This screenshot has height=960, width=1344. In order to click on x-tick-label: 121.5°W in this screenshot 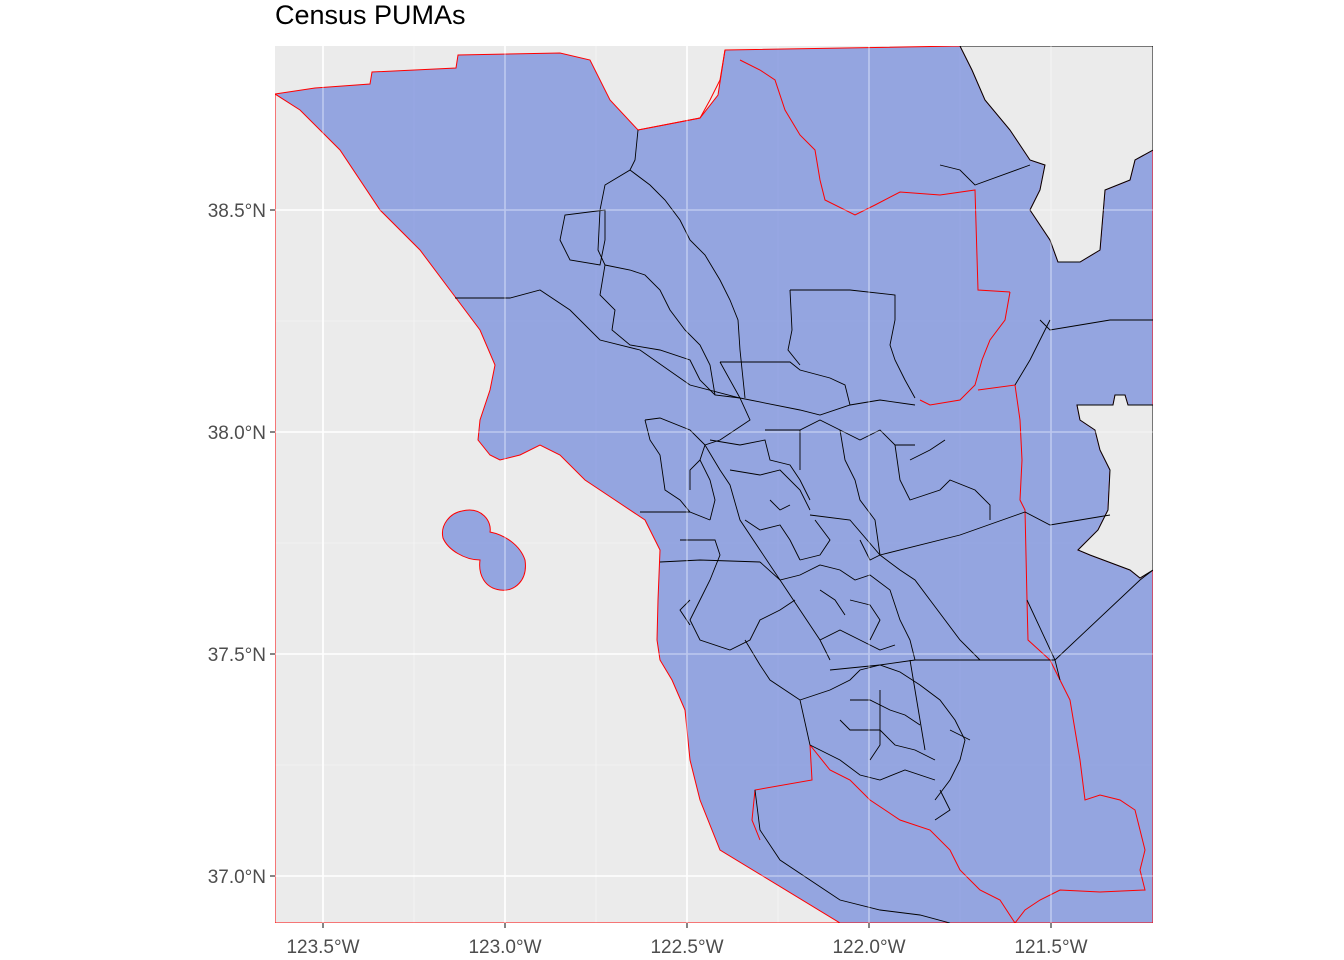, I will do `click(1050, 947)`.